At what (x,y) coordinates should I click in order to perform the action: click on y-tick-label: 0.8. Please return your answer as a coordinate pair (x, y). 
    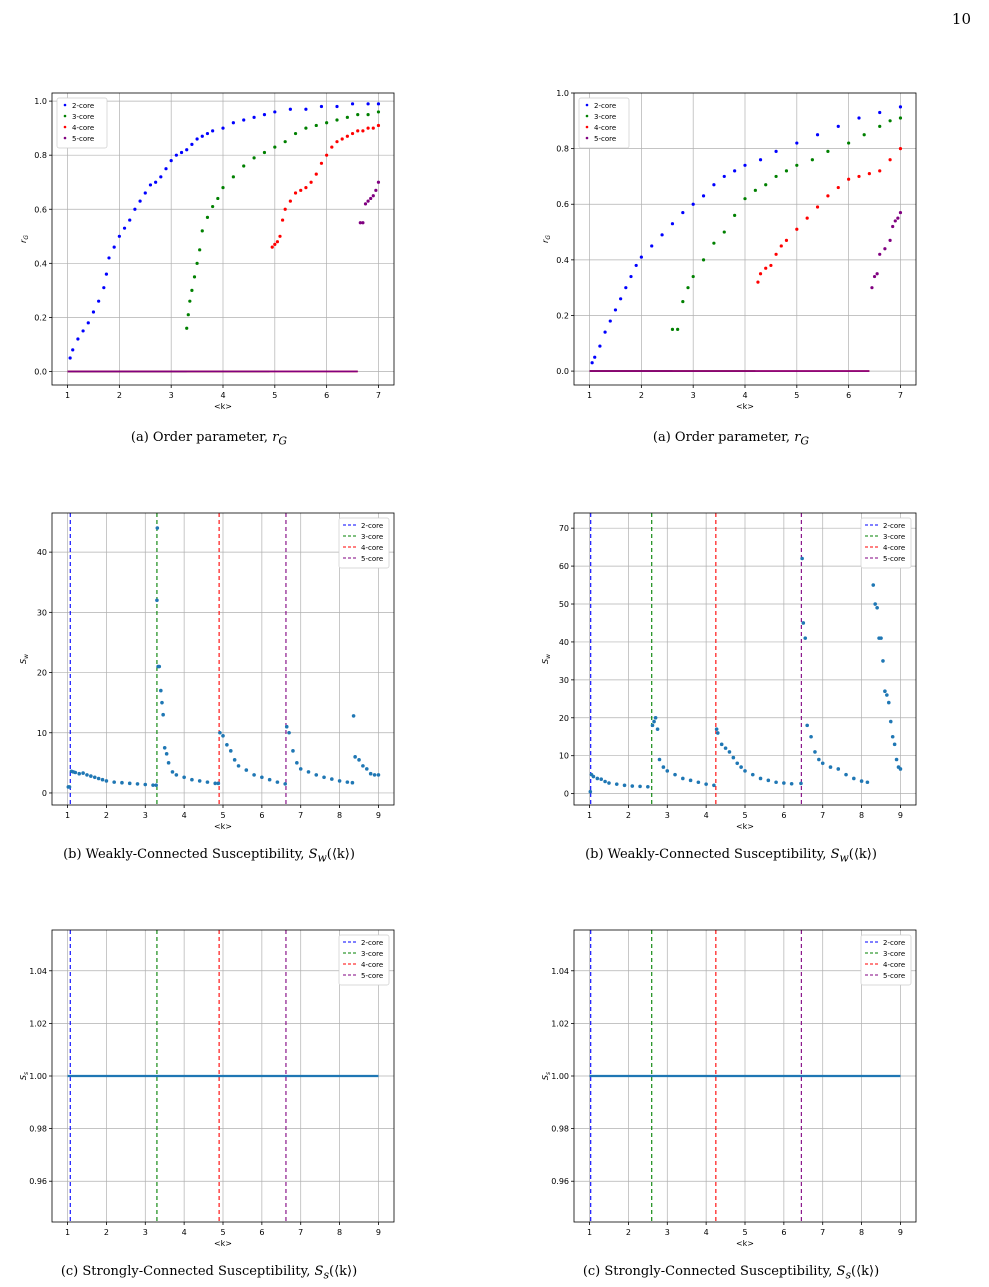
    Looking at the image, I should click on (40, 155).